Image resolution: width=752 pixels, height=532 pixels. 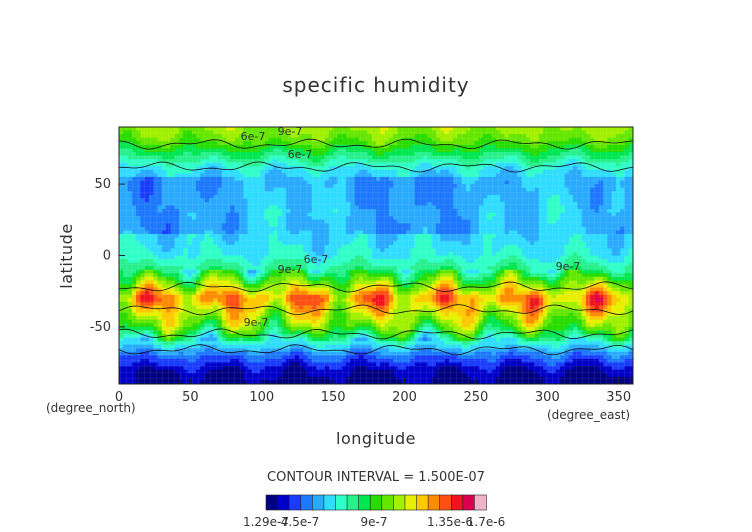 I want to click on y-tick-label: -50, so click(x=100, y=327).